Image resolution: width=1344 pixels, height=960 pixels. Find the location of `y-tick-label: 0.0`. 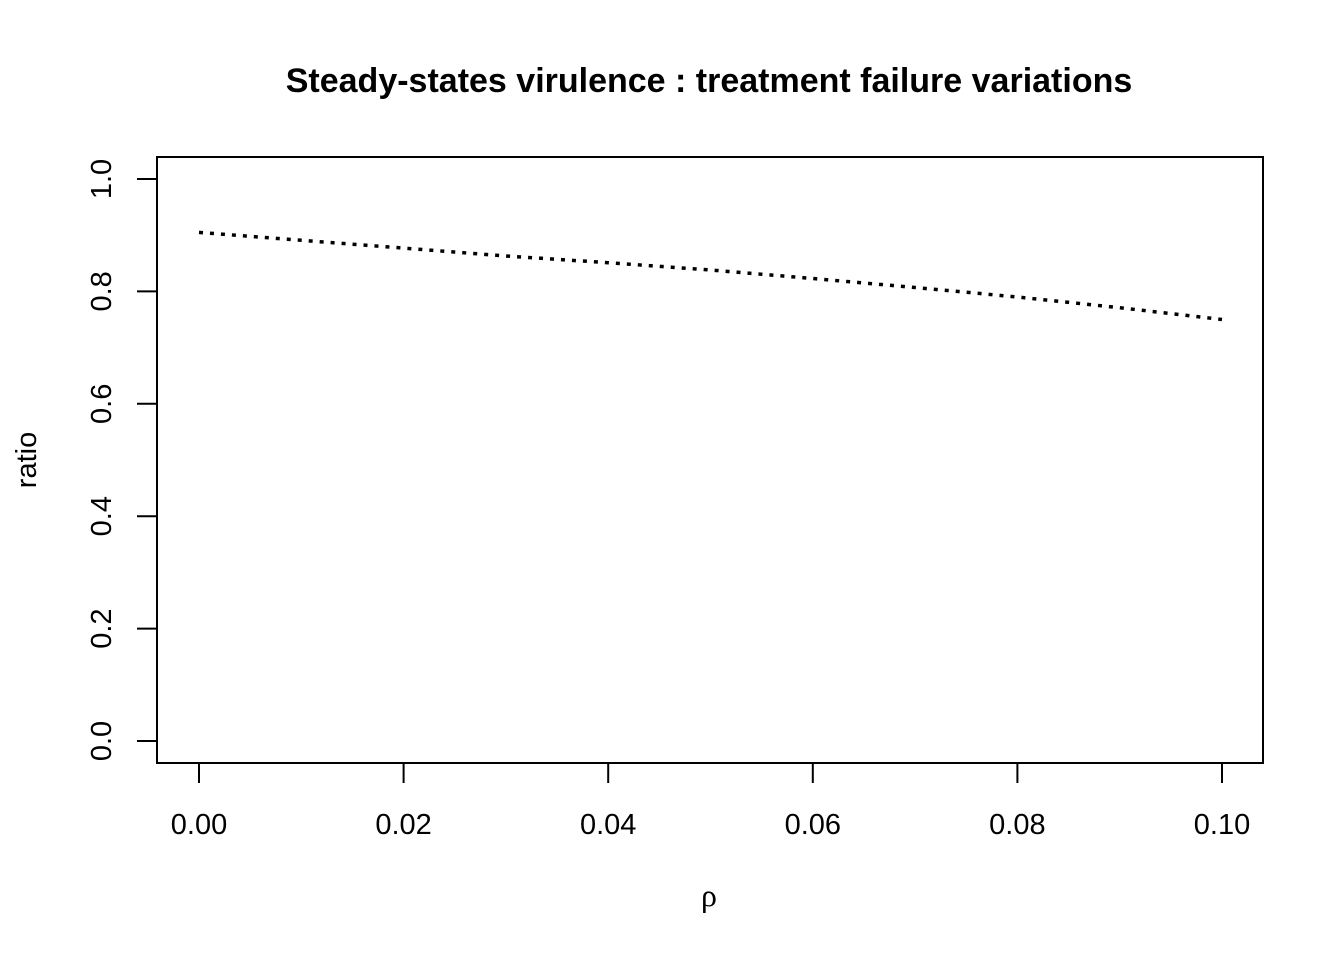

y-tick-label: 0.0 is located at coordinates (102, 741).